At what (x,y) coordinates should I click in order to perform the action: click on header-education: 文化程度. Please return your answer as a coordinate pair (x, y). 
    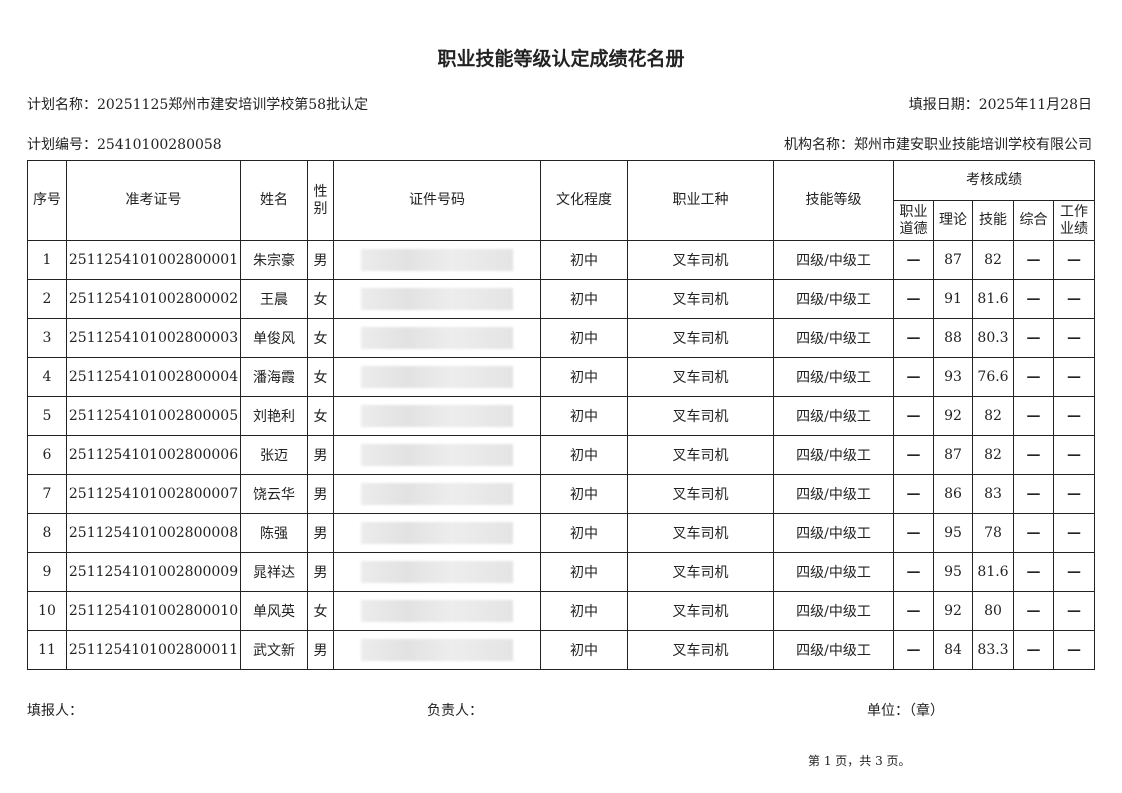
    Looking at the image, I should click on (584, 200).